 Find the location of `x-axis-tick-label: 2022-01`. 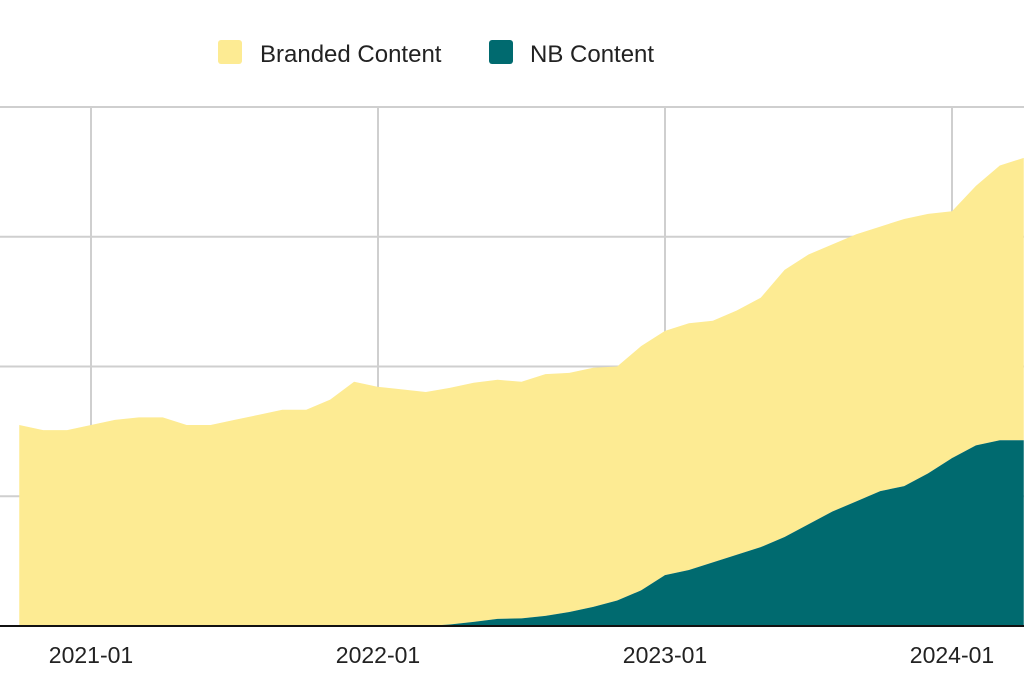

x-axis-tick-label: 2022-01 is located at coordinates (378, 655).